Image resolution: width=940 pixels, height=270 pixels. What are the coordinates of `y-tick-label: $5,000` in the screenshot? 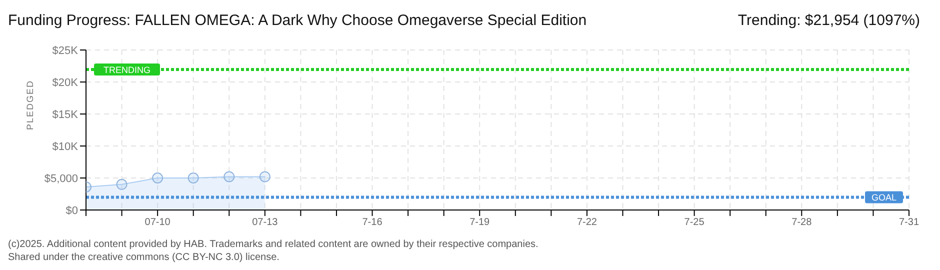 It's located at (61, 178).